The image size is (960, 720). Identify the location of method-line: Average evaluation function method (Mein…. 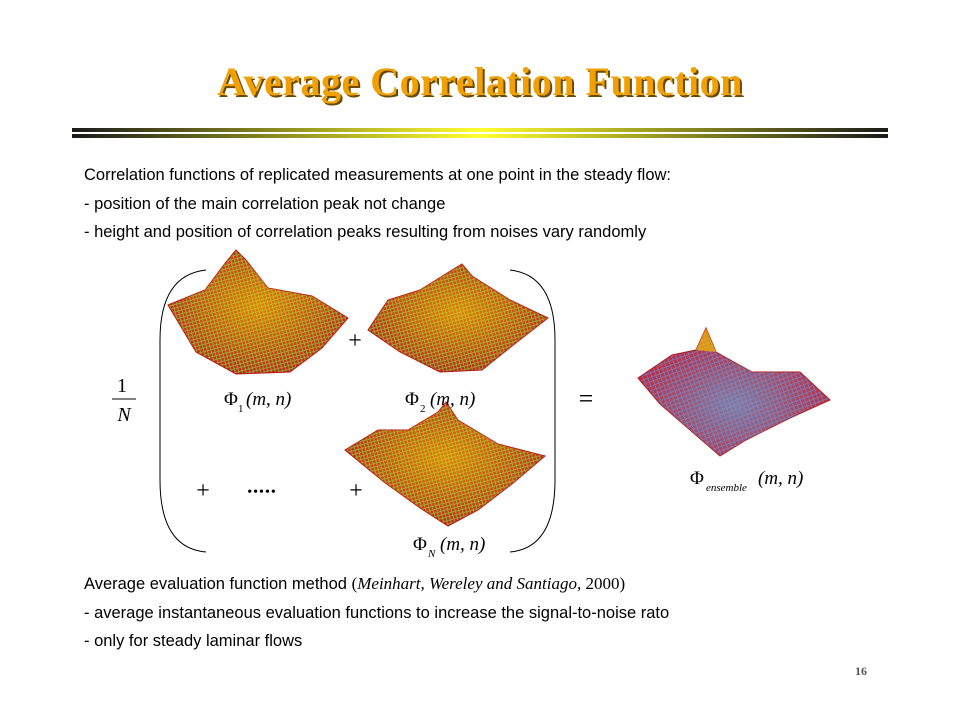
(354, 584).